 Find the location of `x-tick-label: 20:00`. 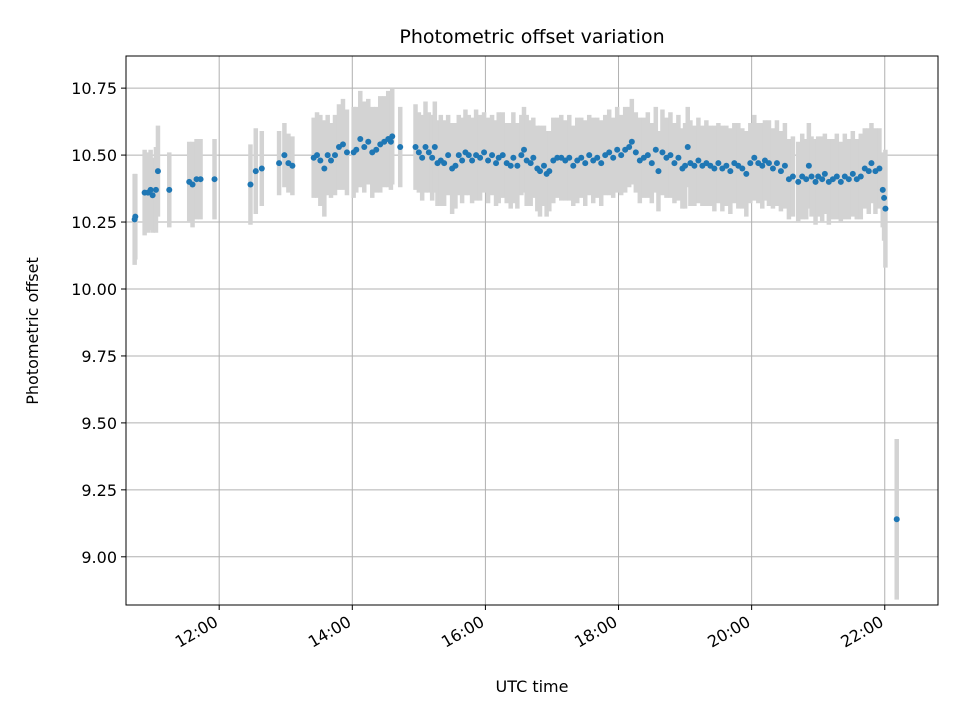

x-tick-label: 20:00 is located at coordinates (728, 632).